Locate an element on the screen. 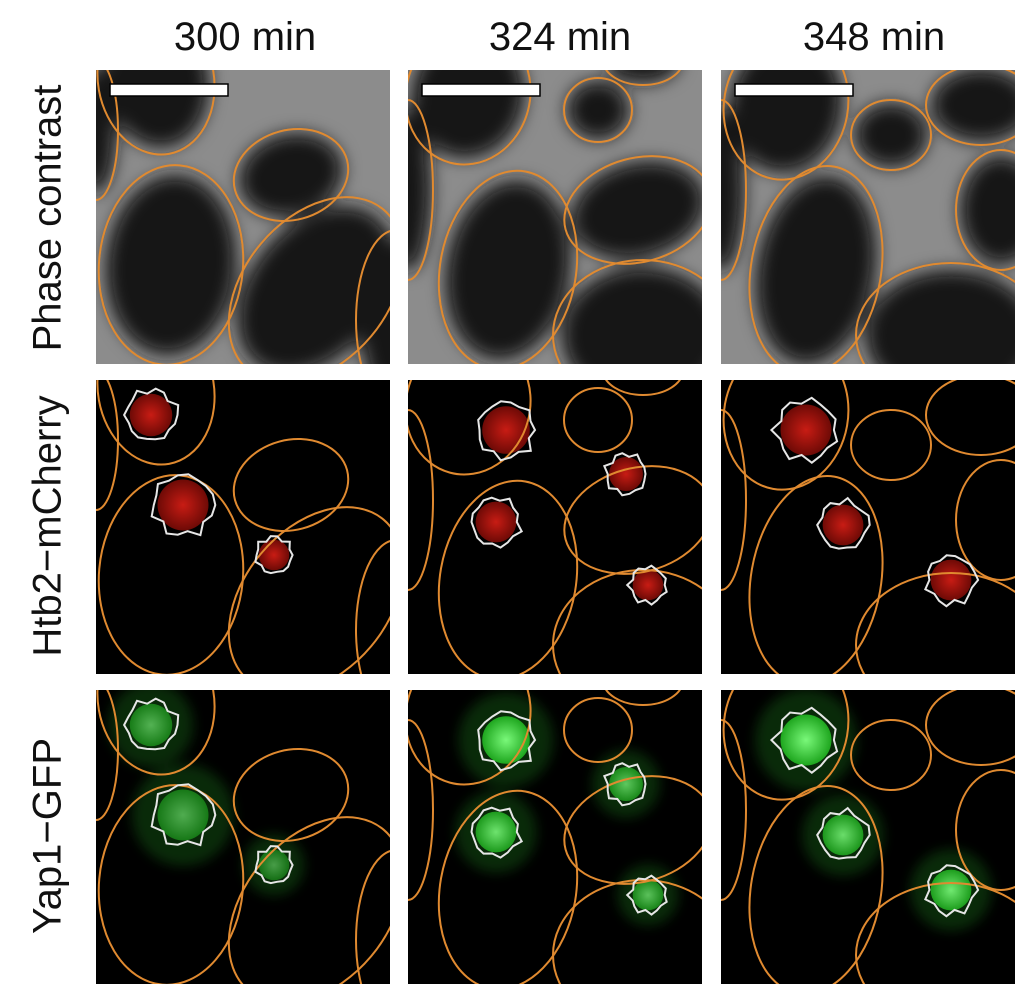 The image size is (1026, 1000). column-label-324-min: 324 min is located at coordinates (560, 37).